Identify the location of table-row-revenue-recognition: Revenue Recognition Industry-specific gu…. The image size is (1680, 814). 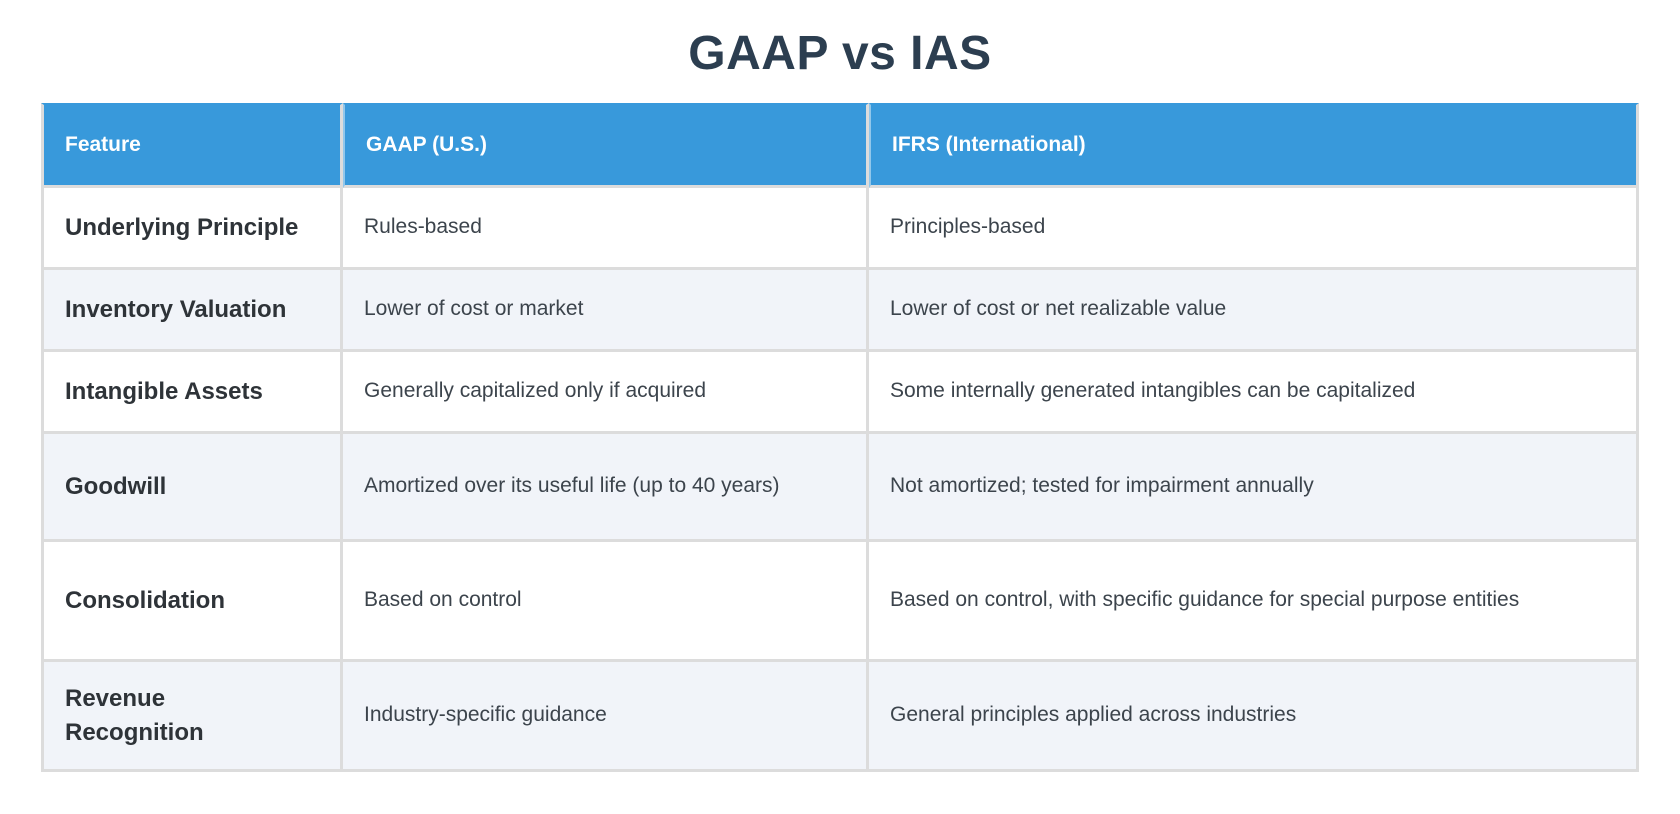
(840, 717).